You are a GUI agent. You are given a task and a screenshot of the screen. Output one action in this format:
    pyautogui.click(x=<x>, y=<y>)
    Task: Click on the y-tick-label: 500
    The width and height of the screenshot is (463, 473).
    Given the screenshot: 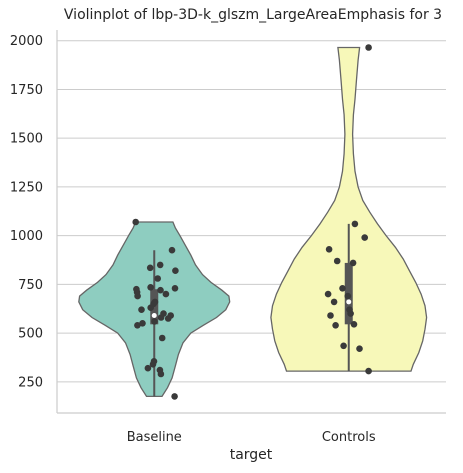 What is the action you would take?
    pyautogui.click(x=30, y=334)
    